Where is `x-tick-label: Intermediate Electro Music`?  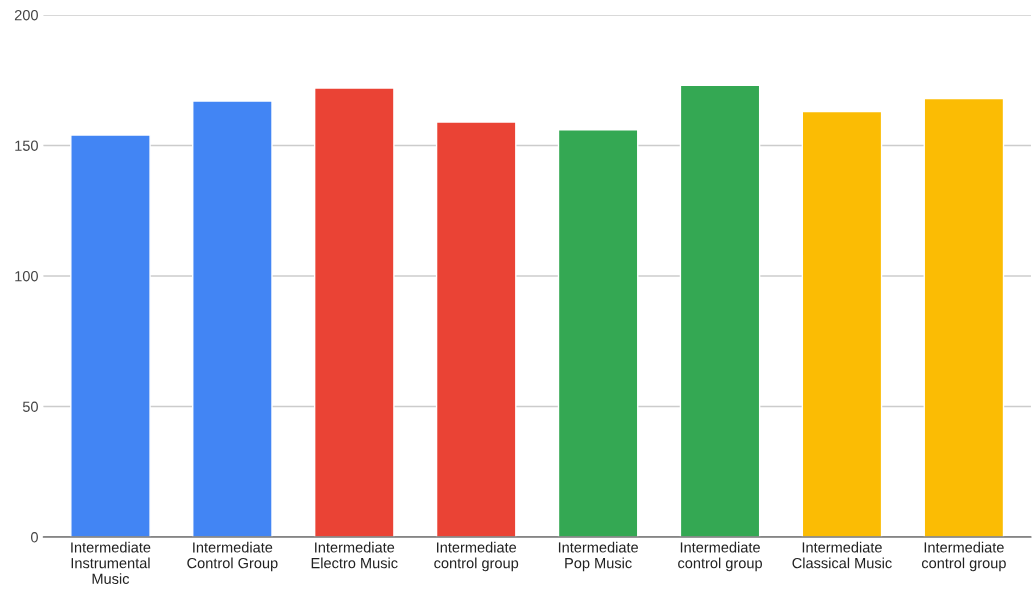
x-tick-label: Intermediate Electro Music is located at coordinates (354, 555).